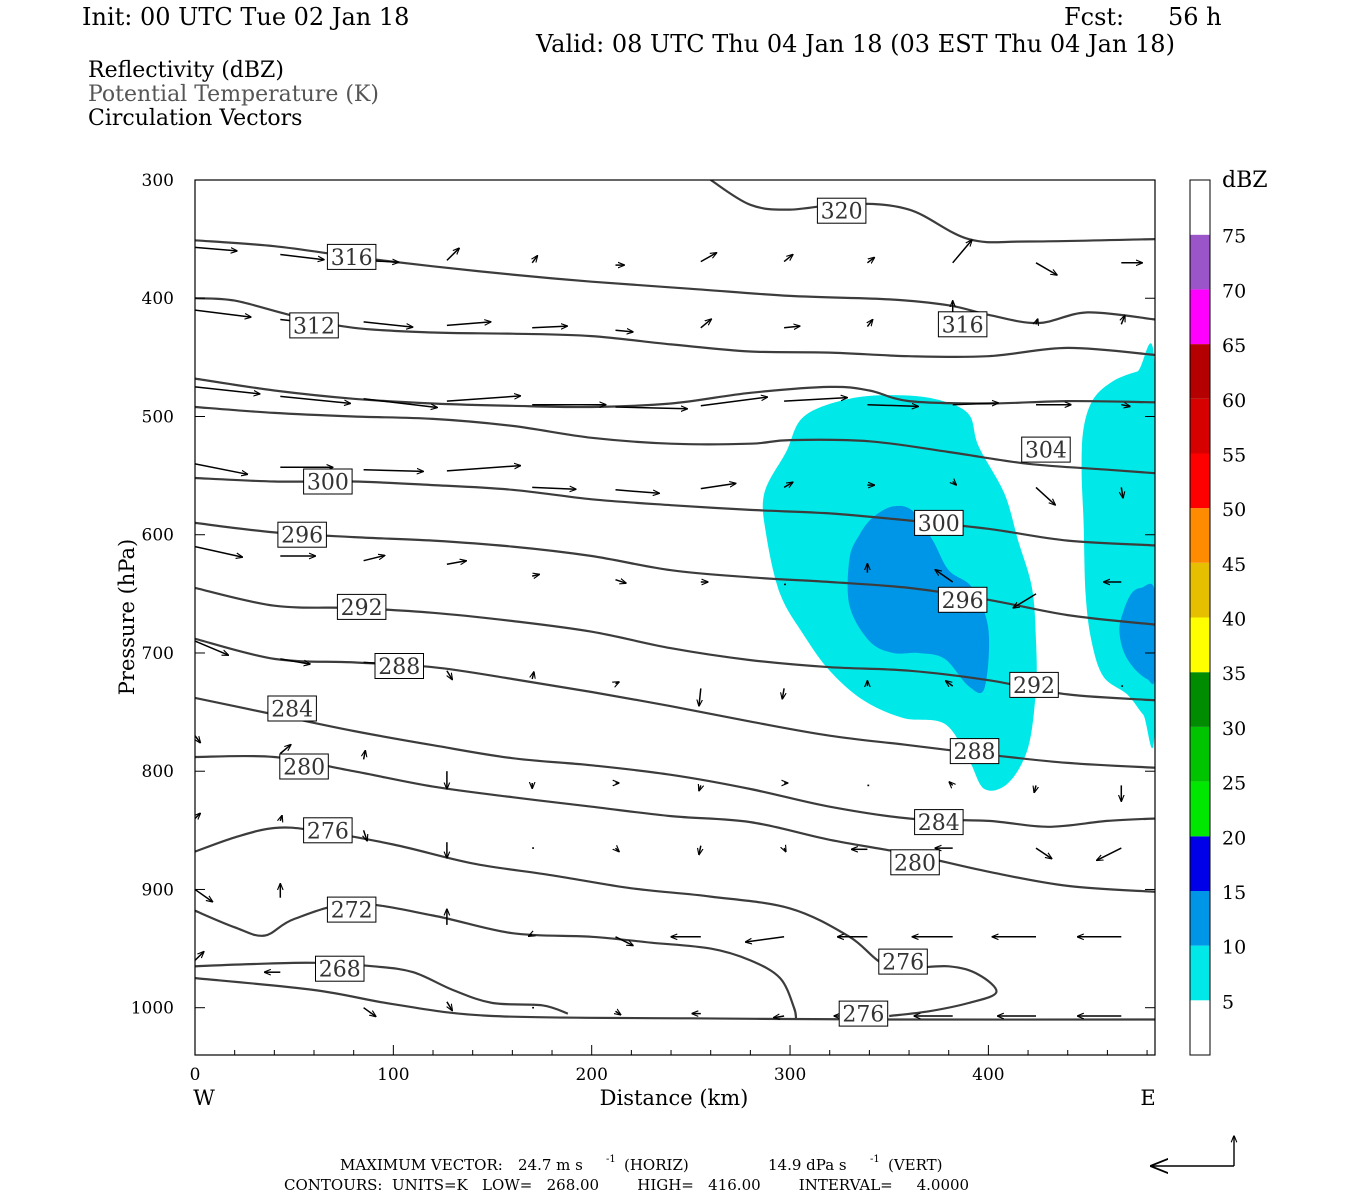 This screenshot has height=1200, width=1350. What do you see at coordinates (245, 17) in the screenshot?
I see `init-time: Init: 00 UTC Tue 02 Jan 18` at bounding box center [245, 17].